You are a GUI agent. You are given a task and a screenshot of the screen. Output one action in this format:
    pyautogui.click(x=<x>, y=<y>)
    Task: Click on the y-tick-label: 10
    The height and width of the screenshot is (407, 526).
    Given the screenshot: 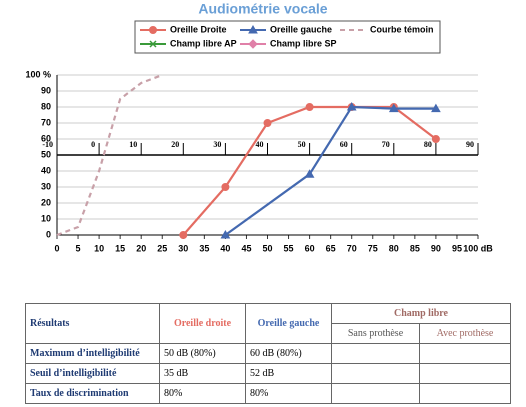 What is the action you would take?
    pyautogui.click(x=46, y=218)
    